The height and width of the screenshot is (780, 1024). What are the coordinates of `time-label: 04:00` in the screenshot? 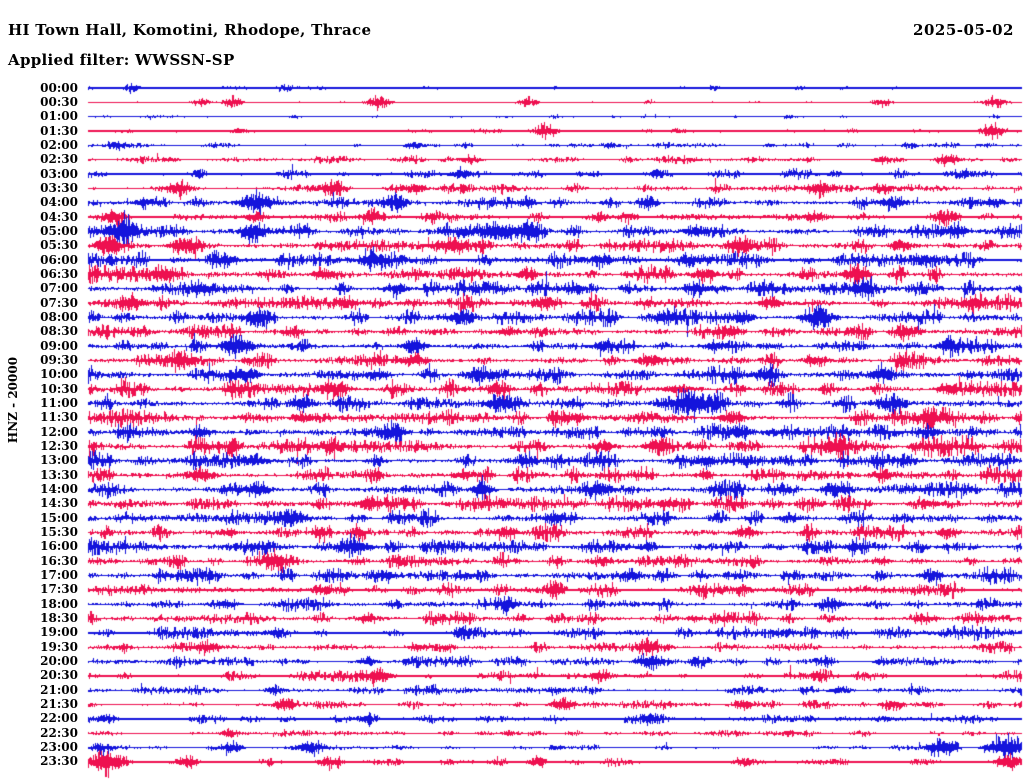 It's located at (59, 202).